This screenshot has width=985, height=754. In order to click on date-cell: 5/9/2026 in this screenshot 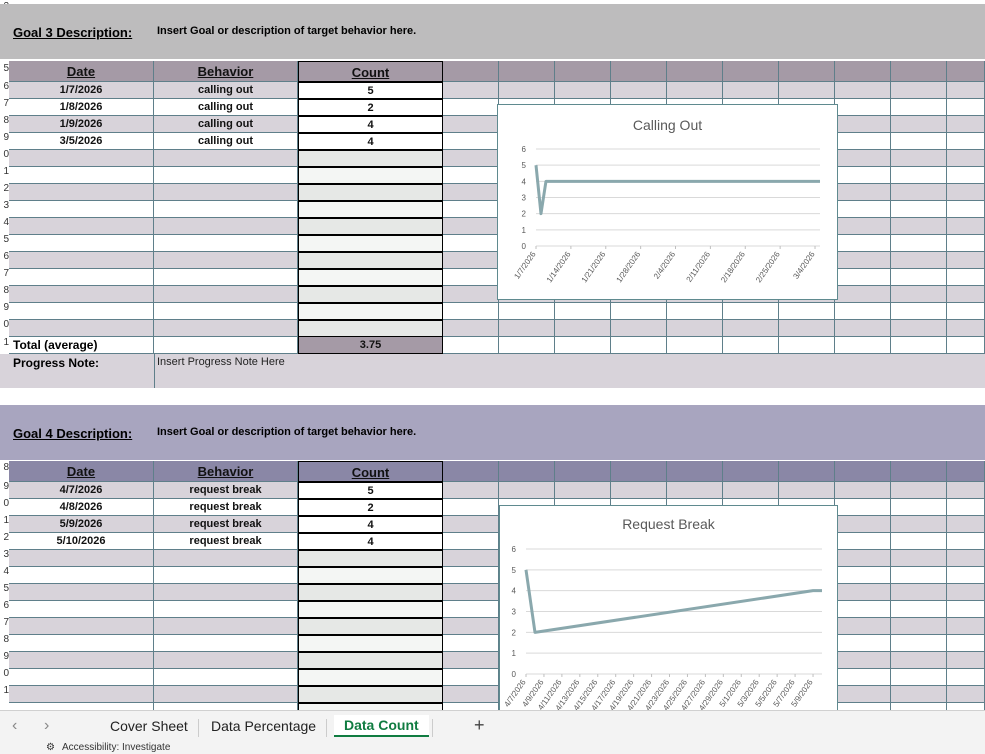, I will do `click(81, 524)`.